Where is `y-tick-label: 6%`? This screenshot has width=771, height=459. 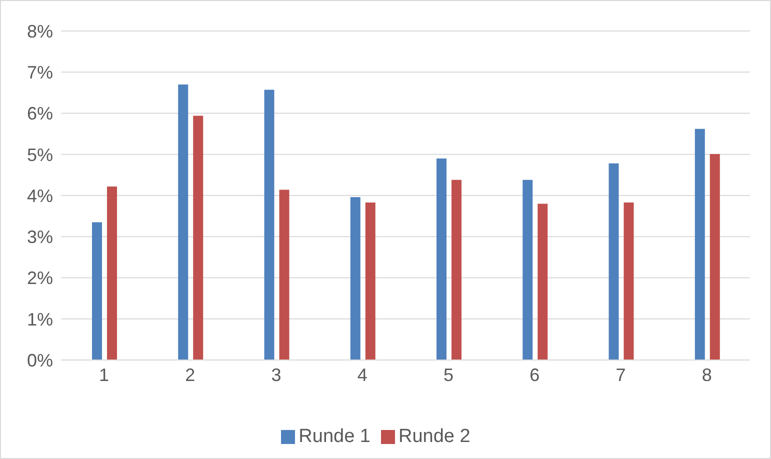
y-tick-label: 6% is located at coordinates (39, 114).